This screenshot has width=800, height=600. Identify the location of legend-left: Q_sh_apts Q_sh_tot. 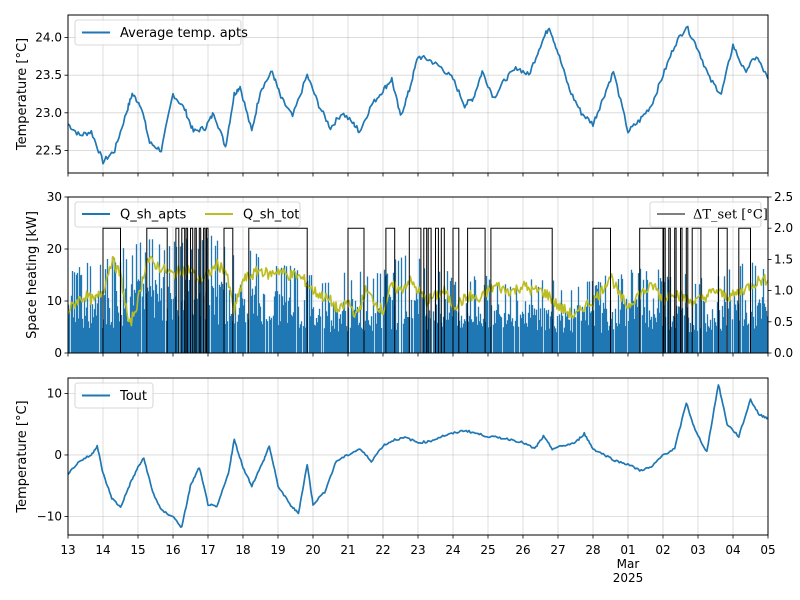
(187, 214).